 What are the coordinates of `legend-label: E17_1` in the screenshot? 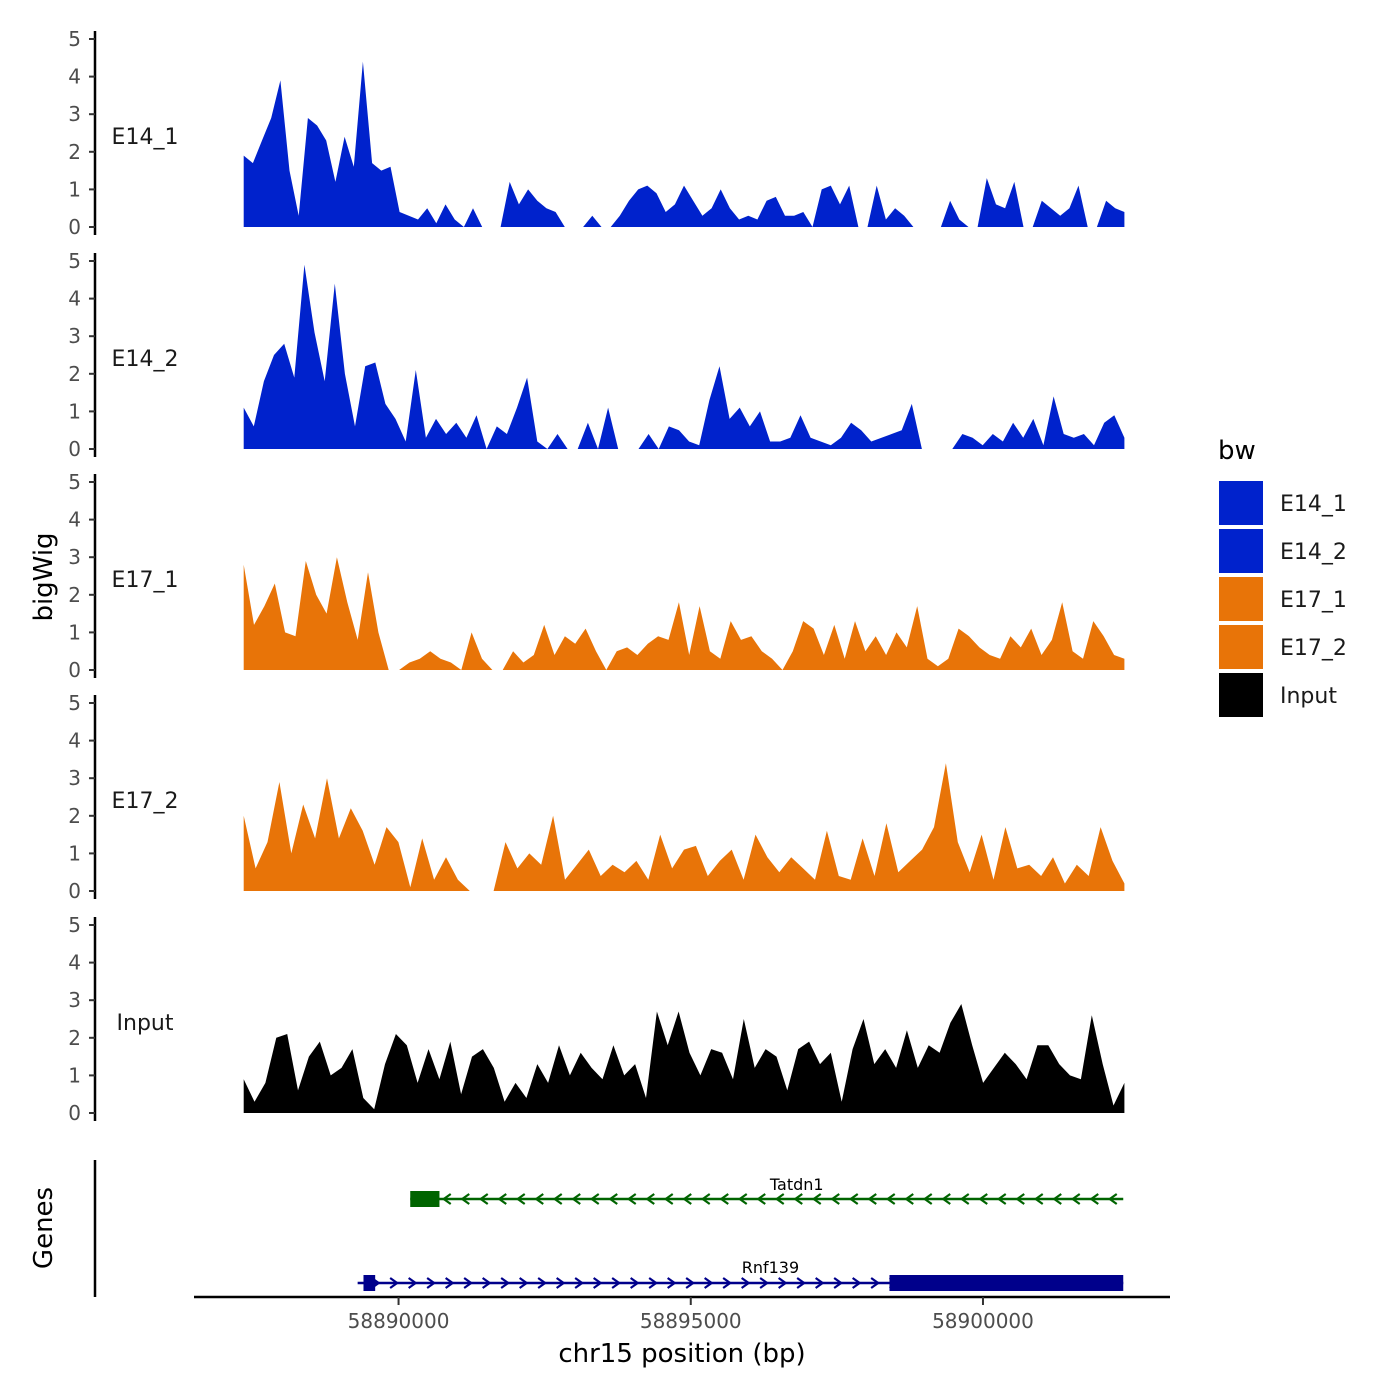 It's located at (1313, 600).